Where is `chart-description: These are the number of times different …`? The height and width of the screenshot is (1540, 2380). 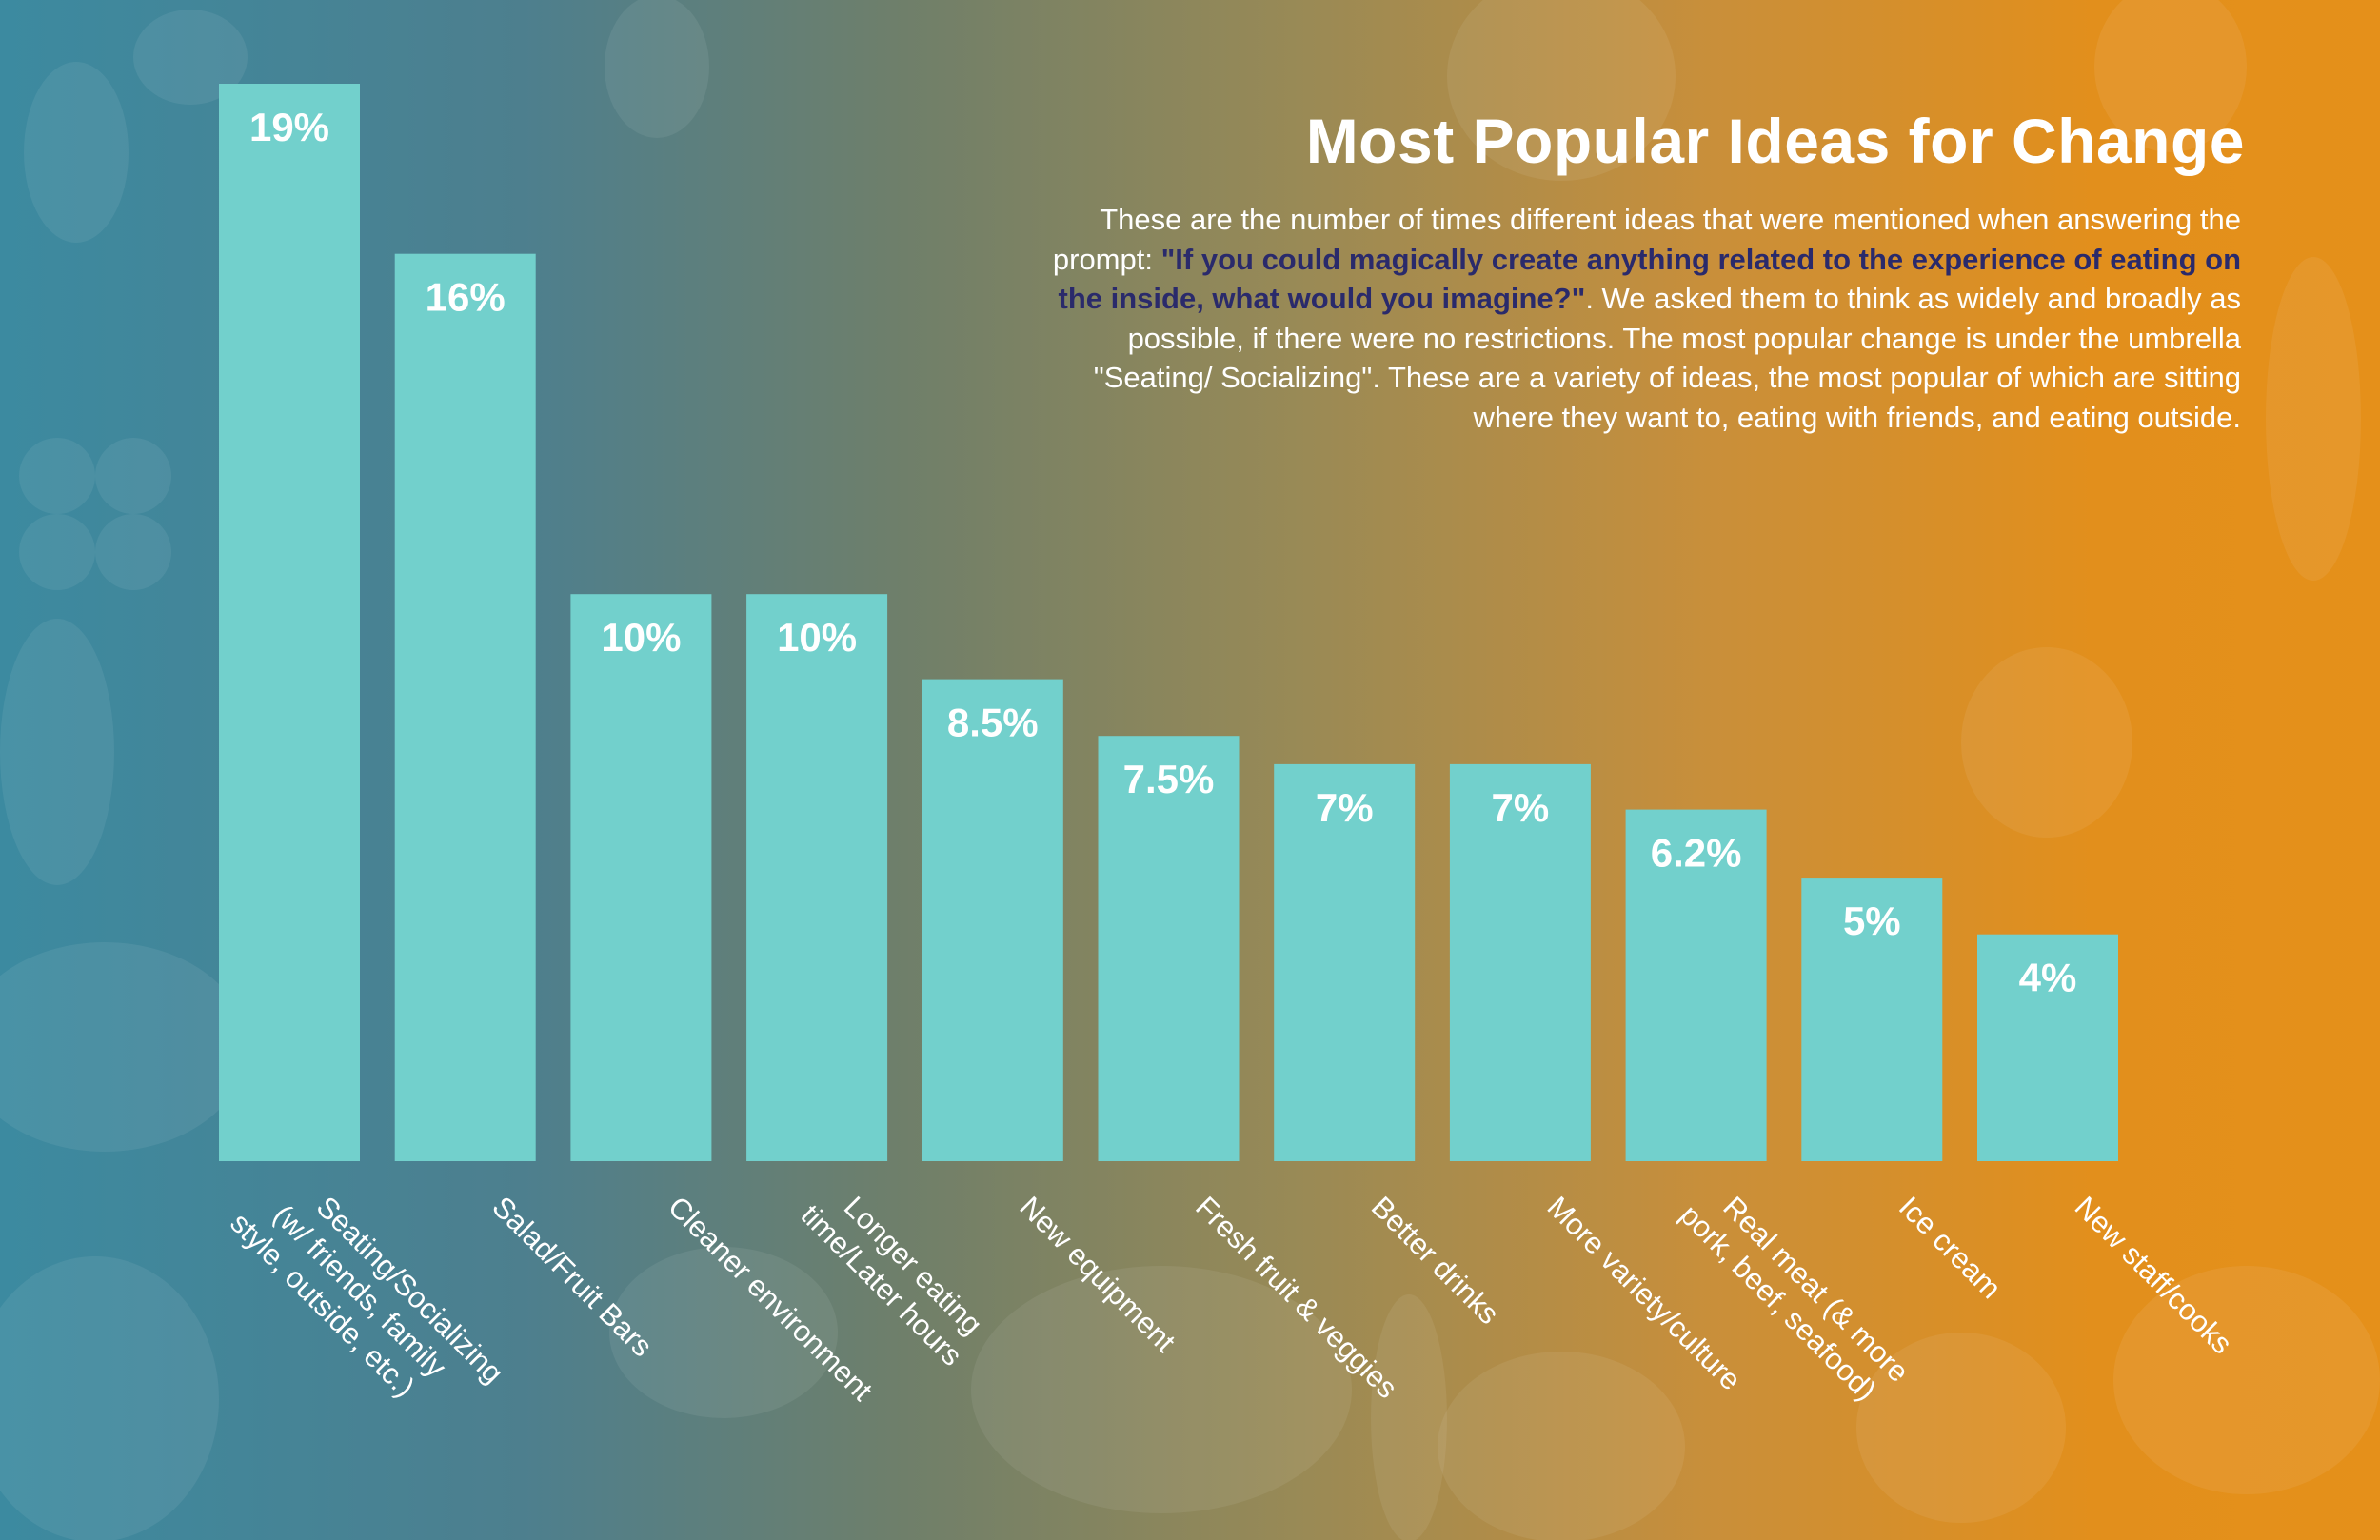
chart-description: These are the number of times different … is located at coordinates (1641, 318).